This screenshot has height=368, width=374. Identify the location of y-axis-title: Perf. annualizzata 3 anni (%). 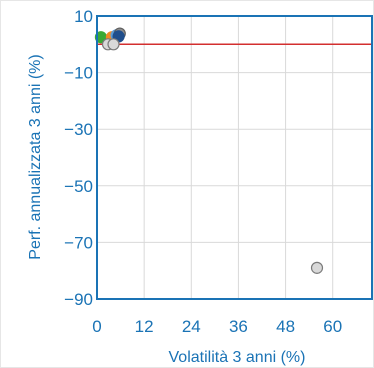
(35, 156).